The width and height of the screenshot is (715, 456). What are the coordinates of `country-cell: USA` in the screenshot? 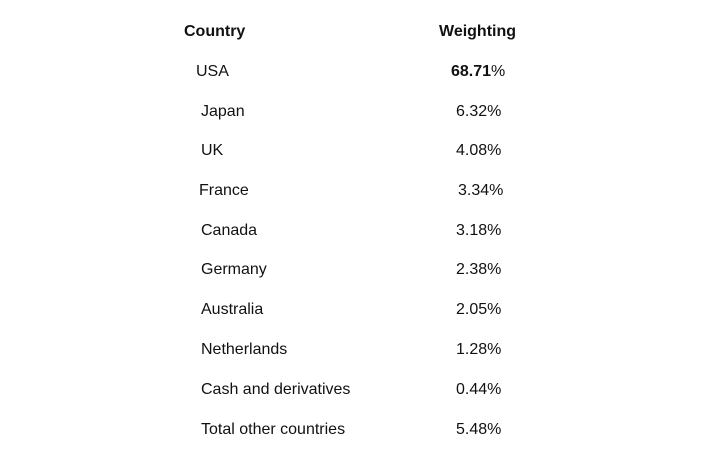 It's located at (212, 71).